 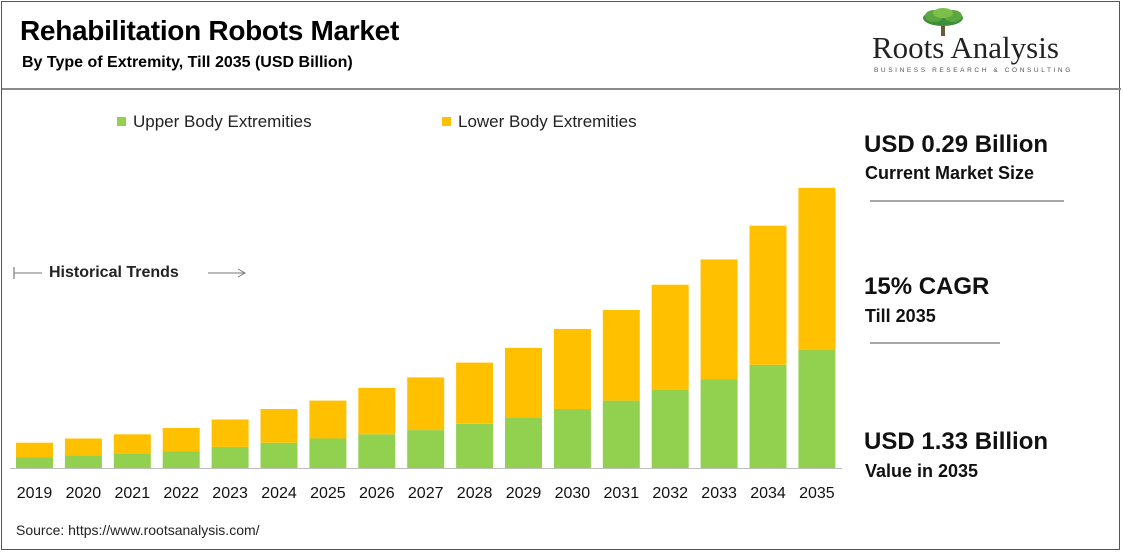 I want to click on bar-upper-2035, so click(x=817, y=409).